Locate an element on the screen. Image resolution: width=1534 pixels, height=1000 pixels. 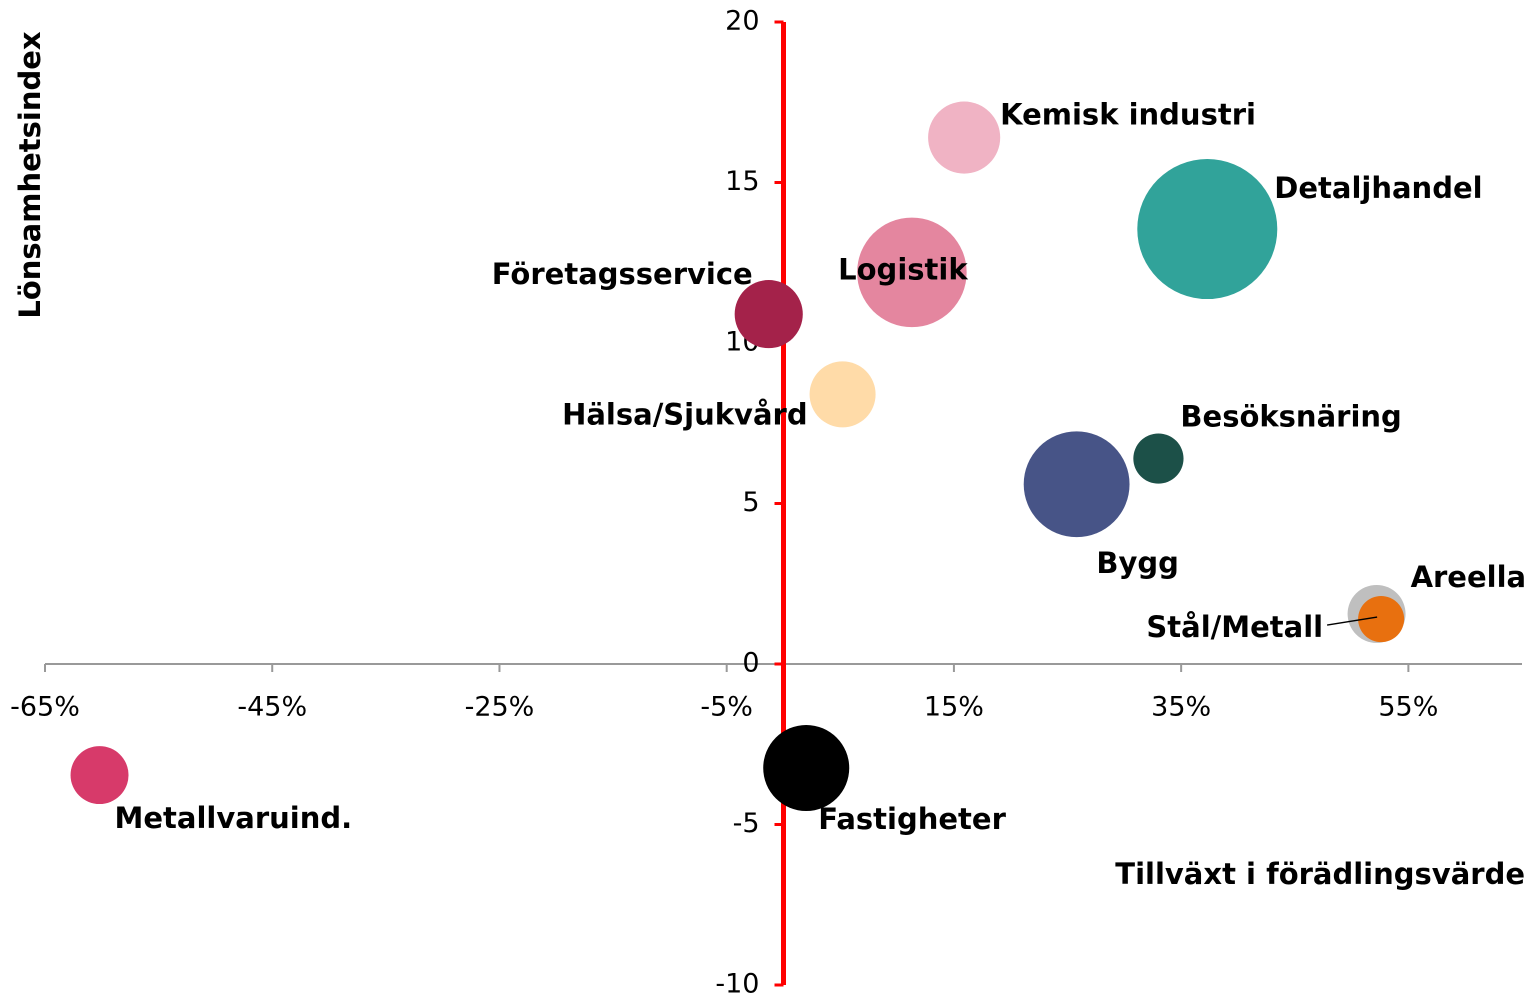
x-axis-title: Tillväxt i förädlingsvärde is located at coordinates (1320, 874).